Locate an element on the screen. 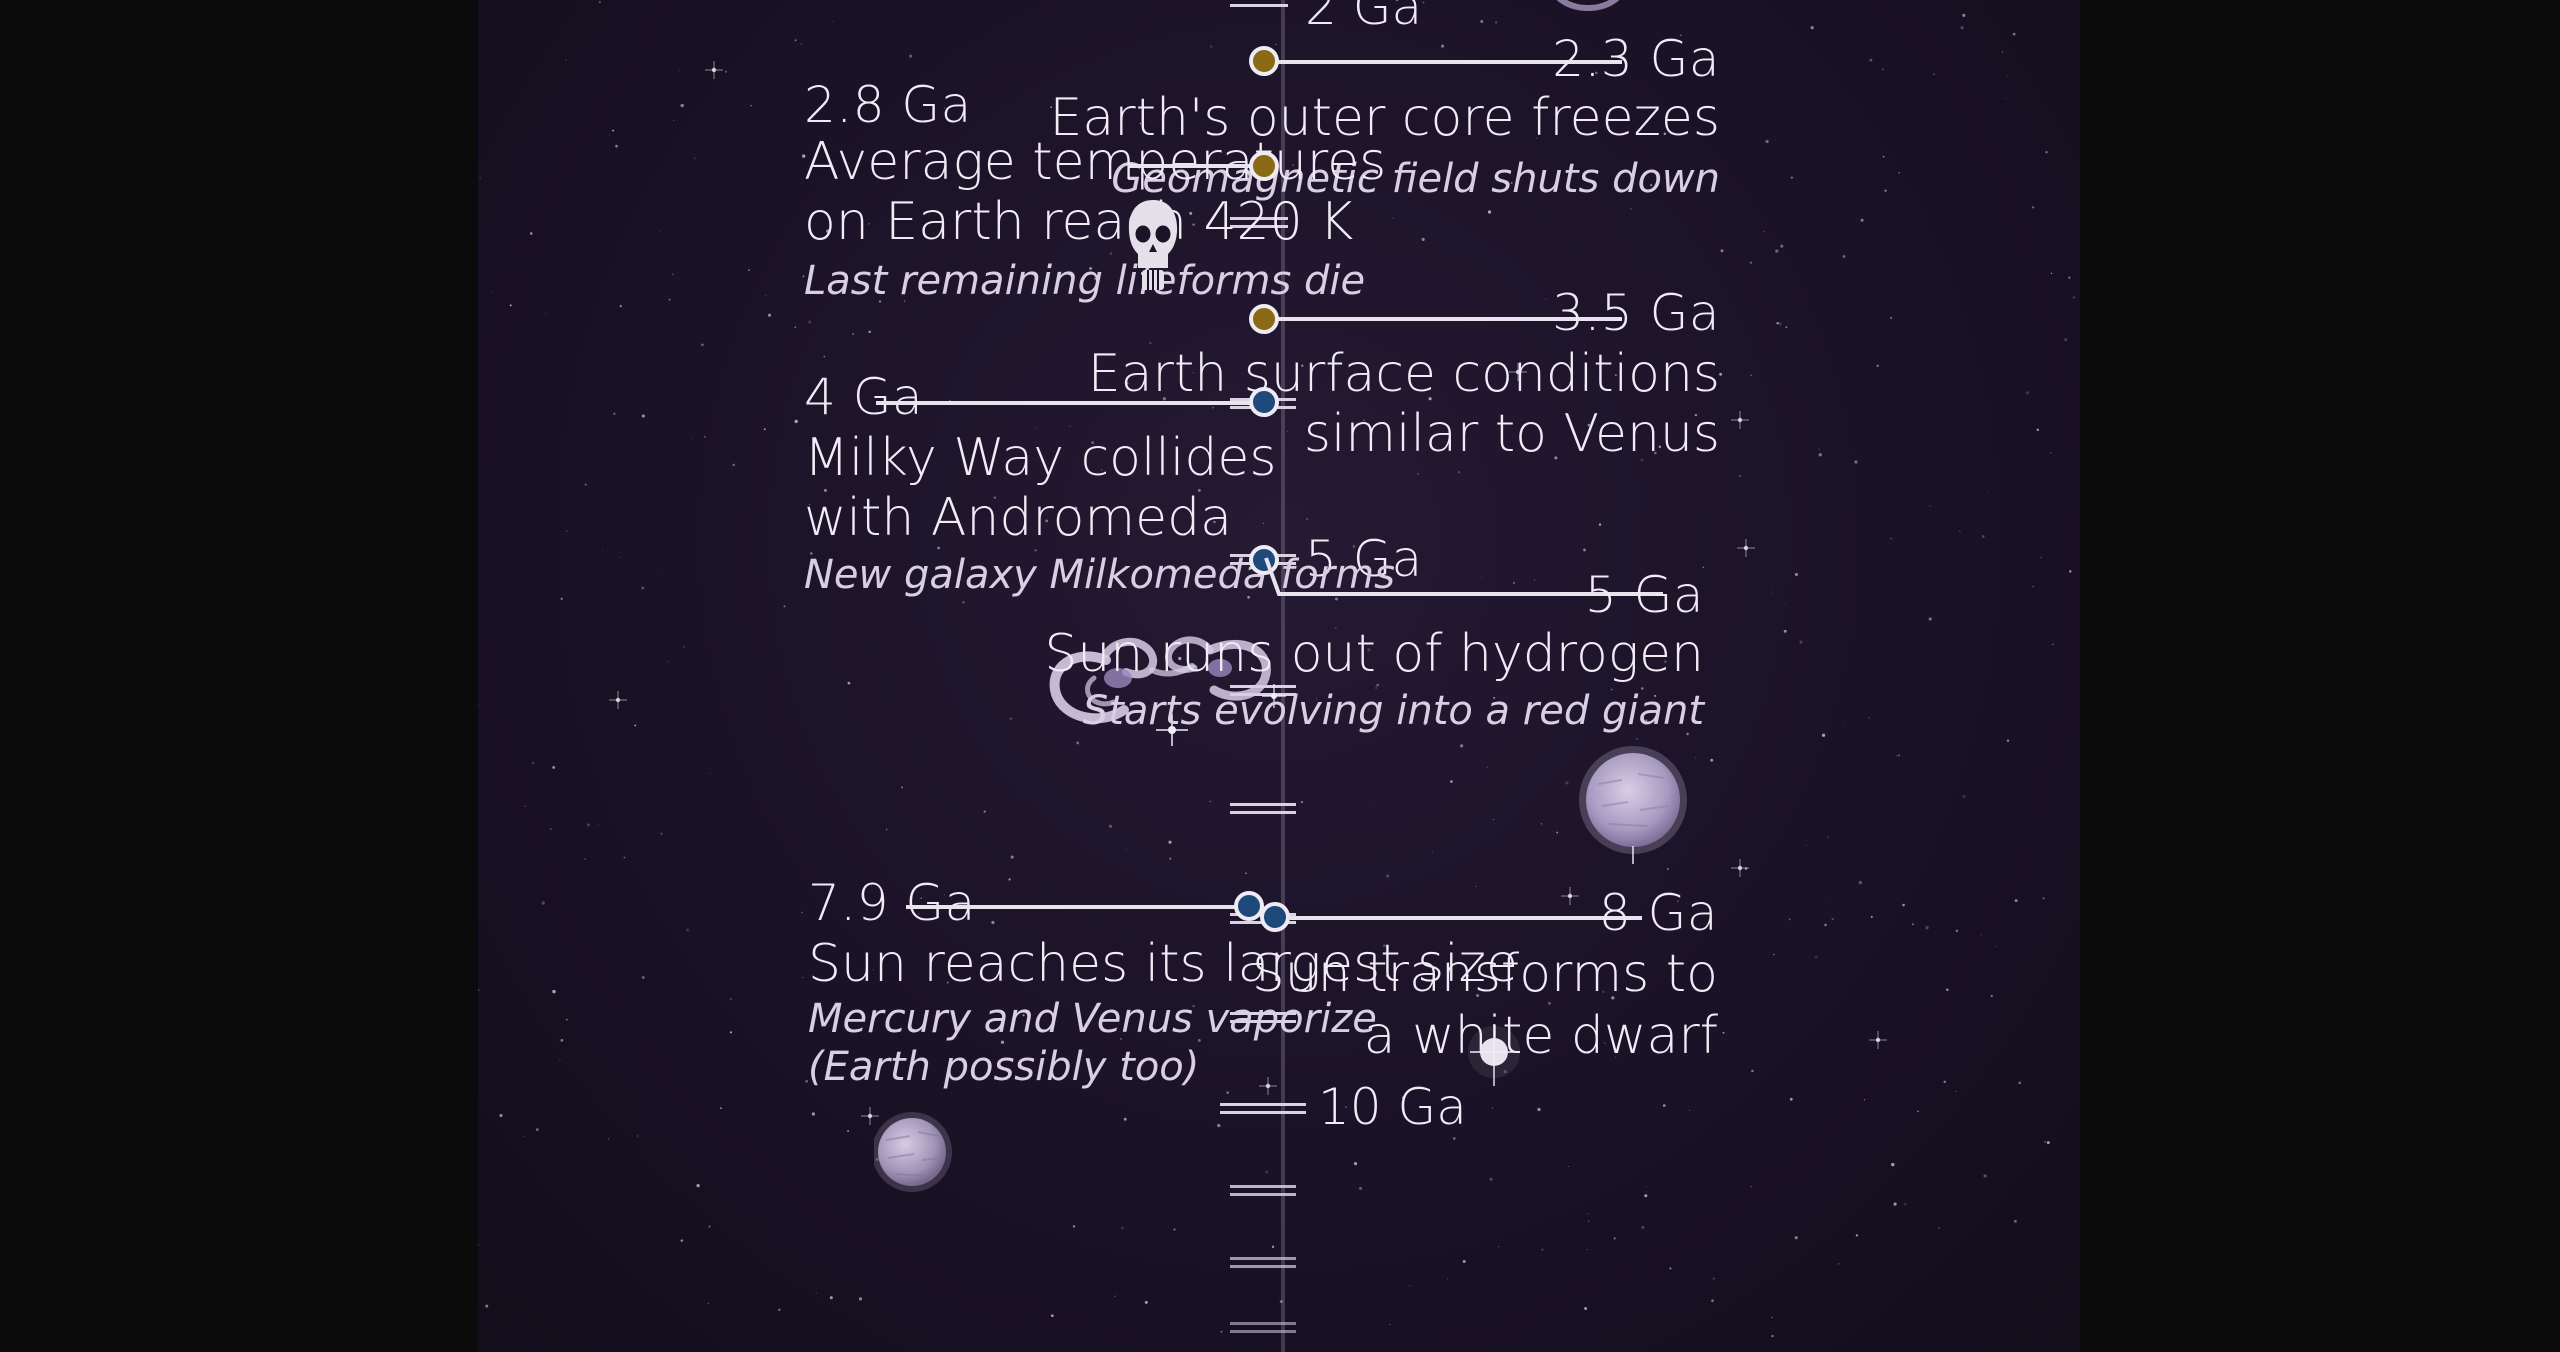  event-subtitle: (Earth possibly too) is located at coordinates (1004, 1067).